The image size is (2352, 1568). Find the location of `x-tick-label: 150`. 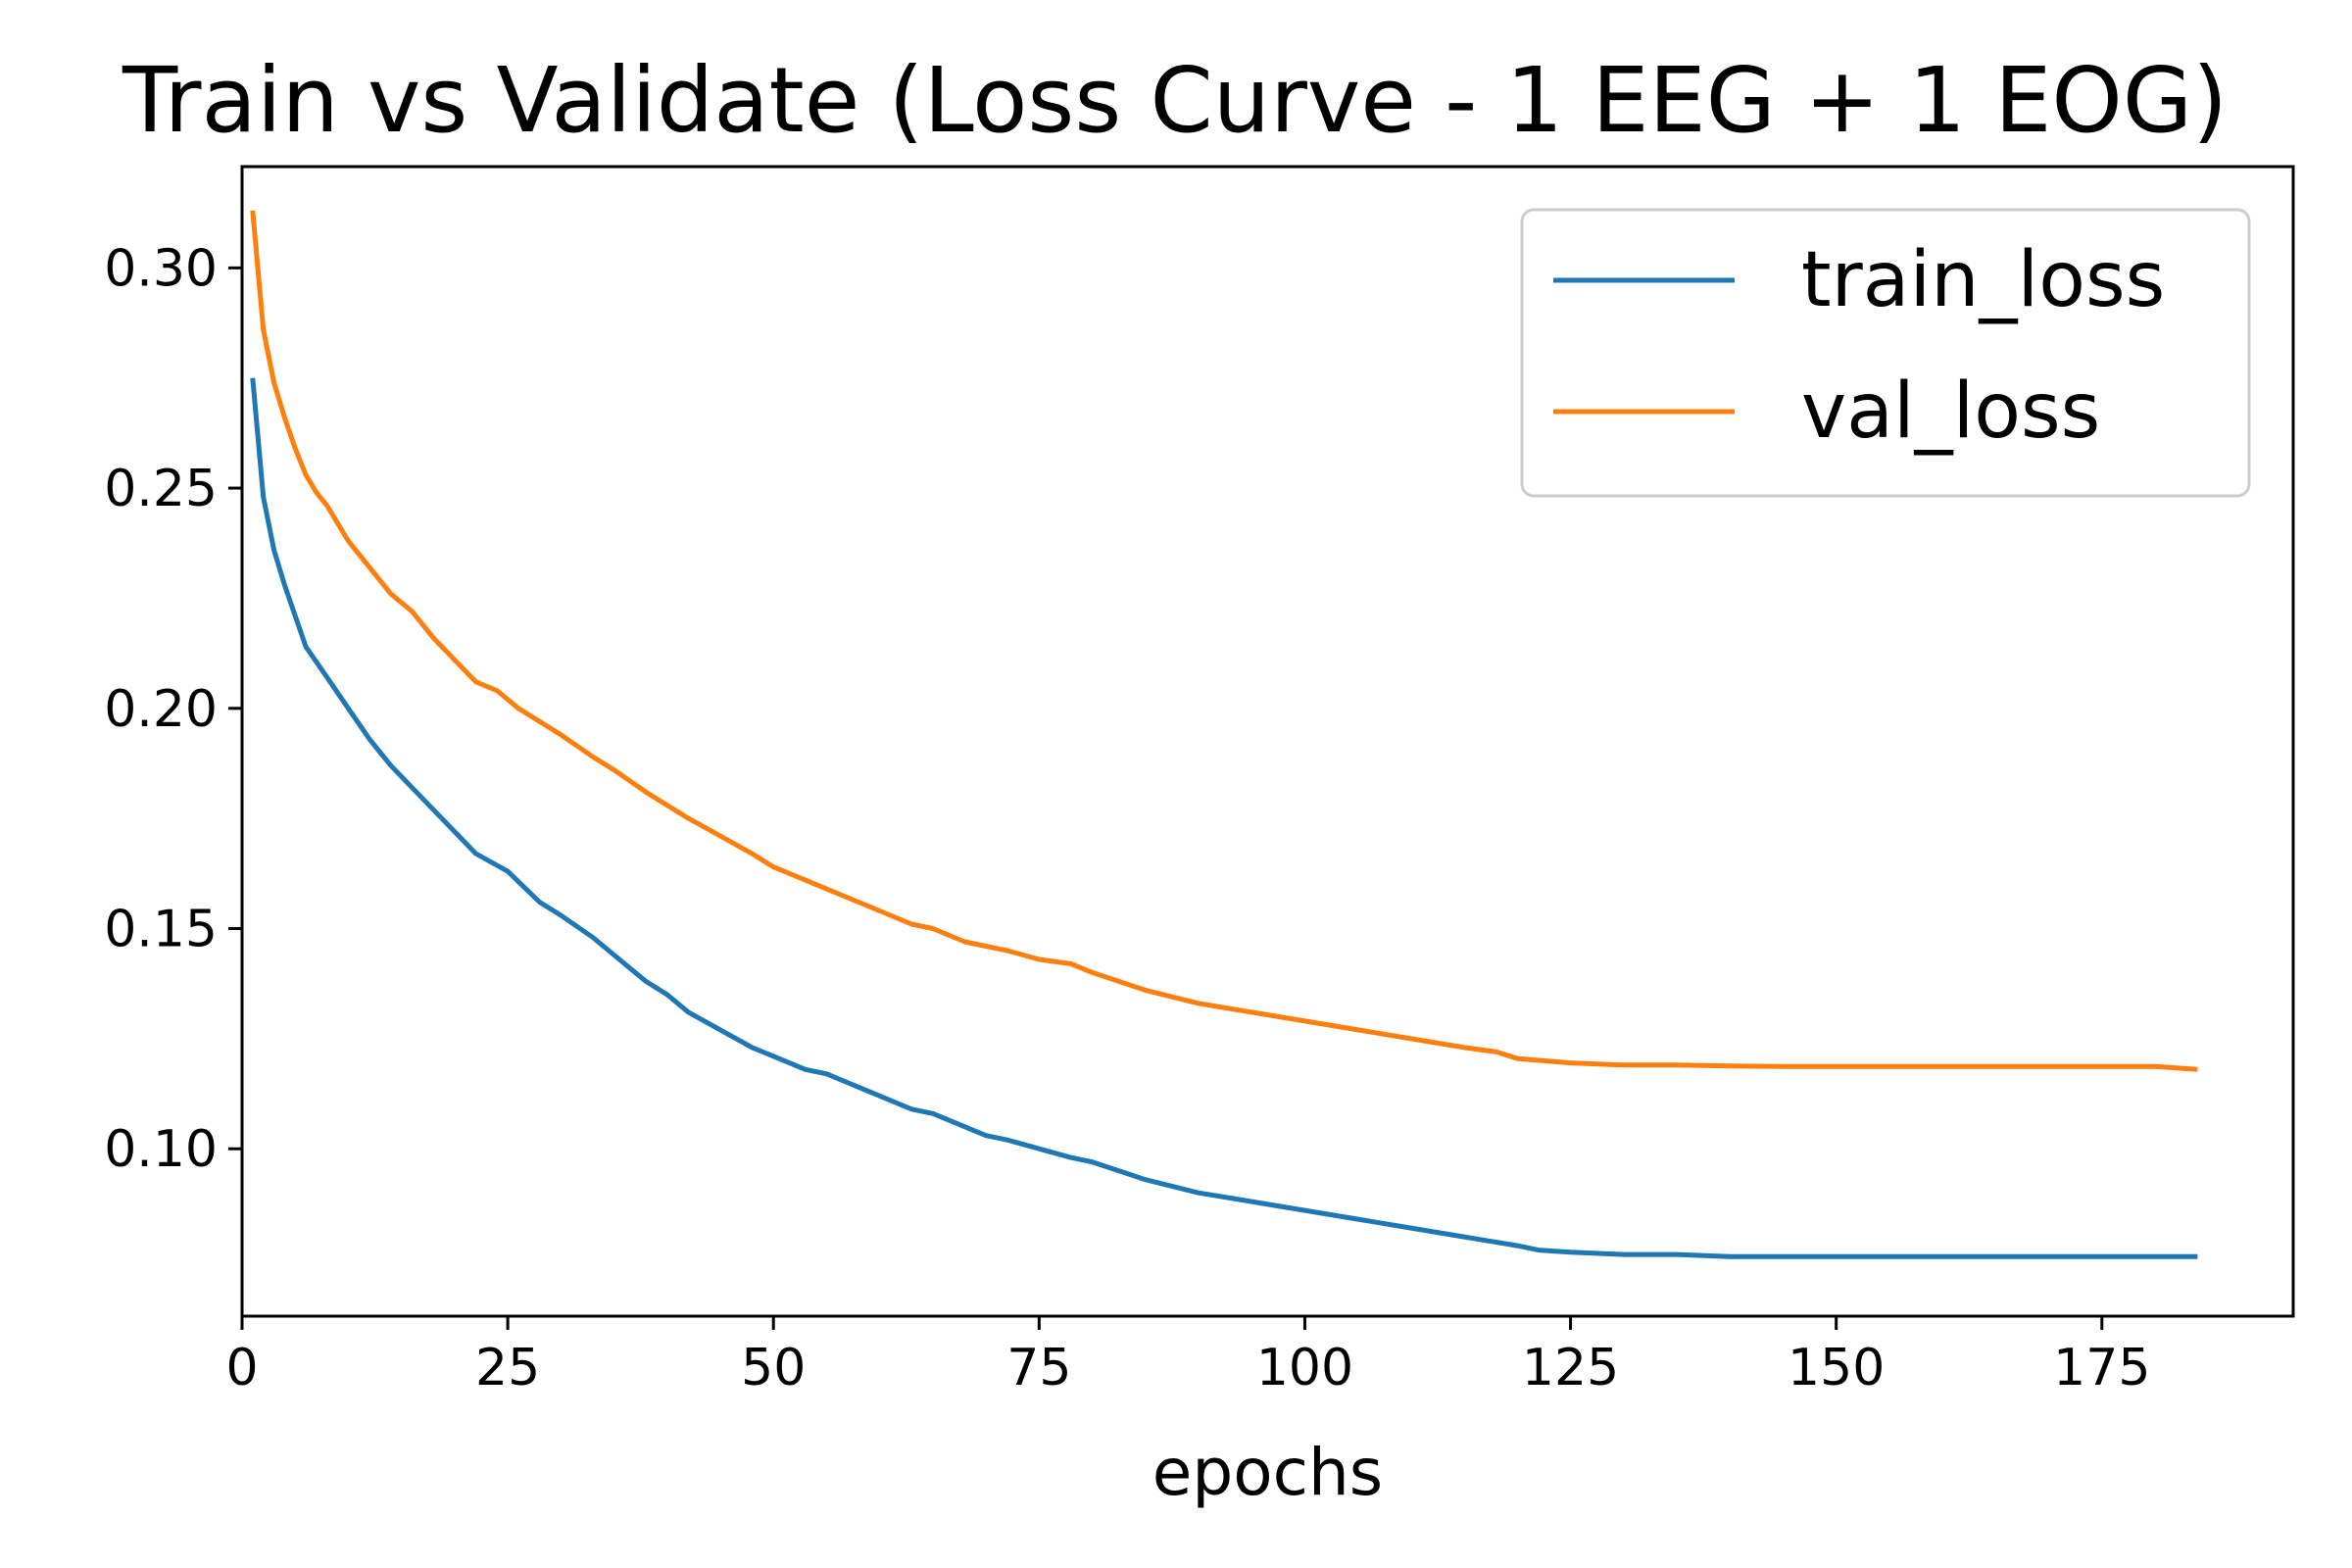

x-tick-label: 150 is located at coordinates (1836, 1368).